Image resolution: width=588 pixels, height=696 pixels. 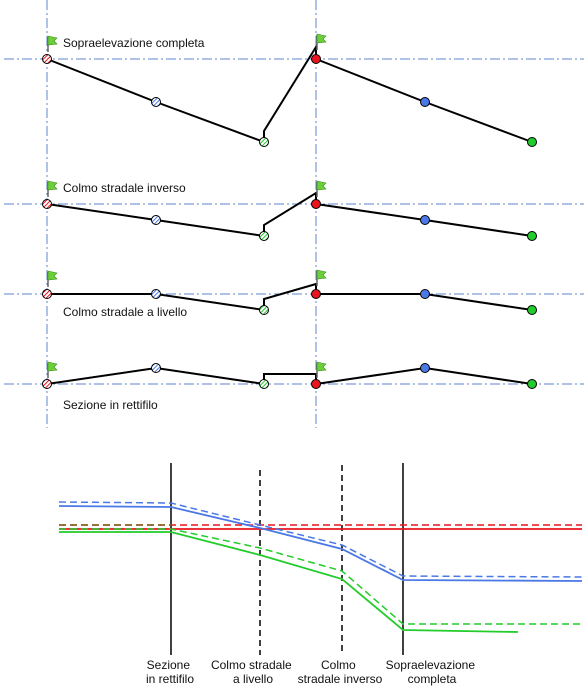 What do you see at coordinates (134, 43) in the screenshot?
I see `profile-label: Sopraelevazione completa` at bounding box center [134, 43].